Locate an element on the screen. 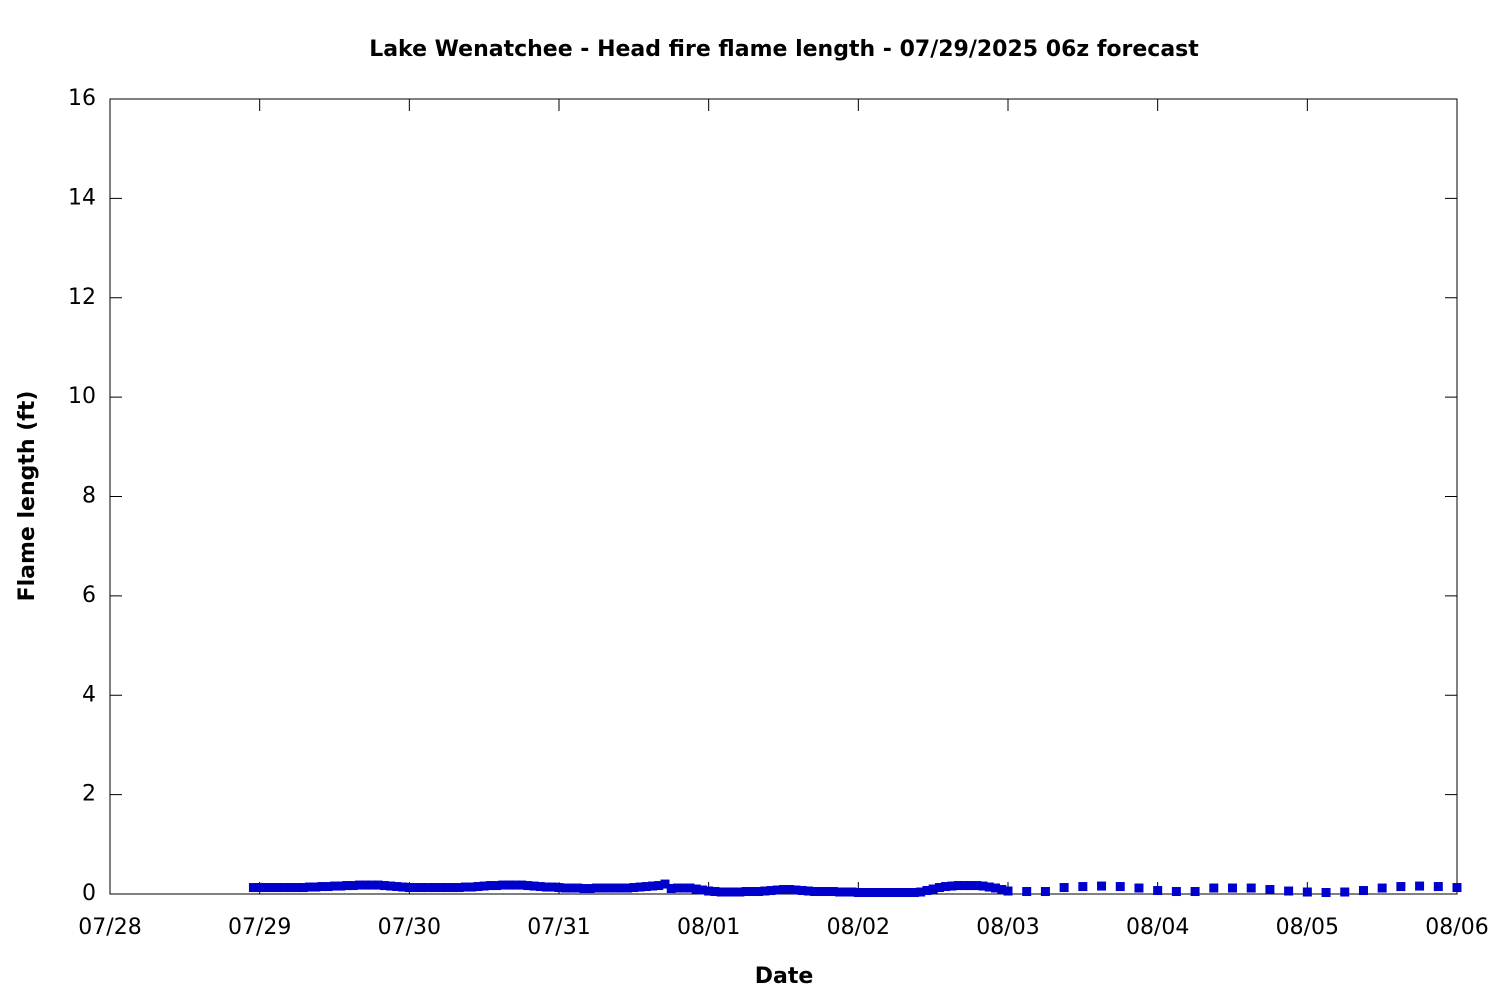 This screenshot has width=1500, height=1000. x-tick-label: 08/04 is located at coordinates (1157, 927).